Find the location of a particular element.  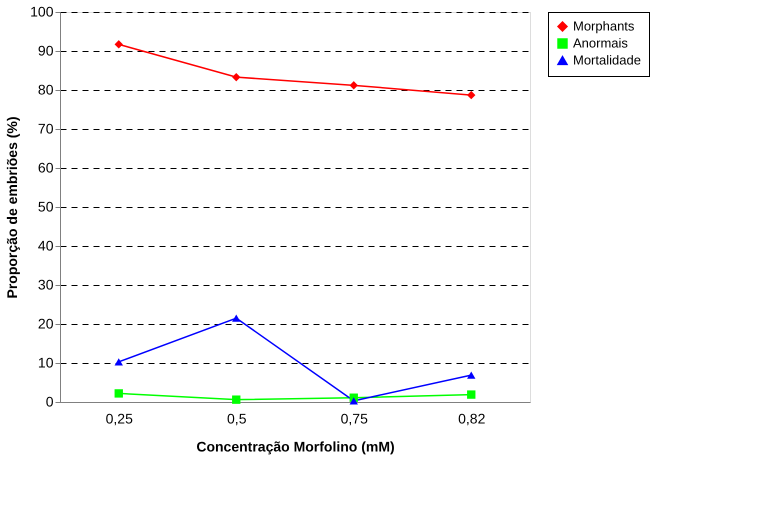

x-axis-title: Concentração Morfolino (mM) is located at coordinates (295, 446).